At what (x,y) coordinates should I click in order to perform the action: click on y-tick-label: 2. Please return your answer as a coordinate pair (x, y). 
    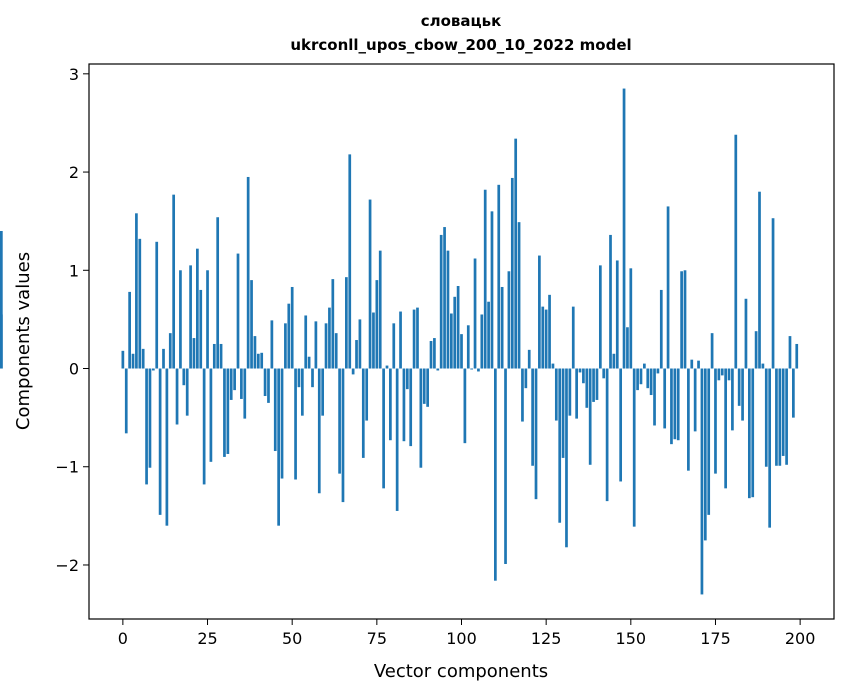
    Looking at the image, I should click on (74, 172).